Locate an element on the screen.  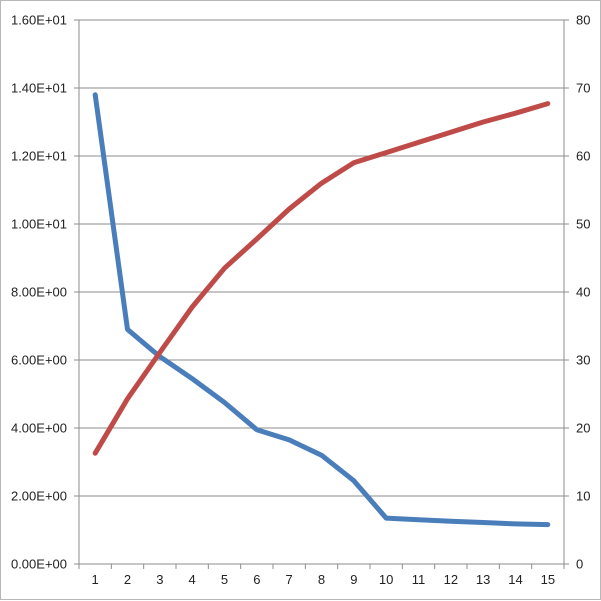
y2-tick-label: 30 is located at coordinates (583, 360).